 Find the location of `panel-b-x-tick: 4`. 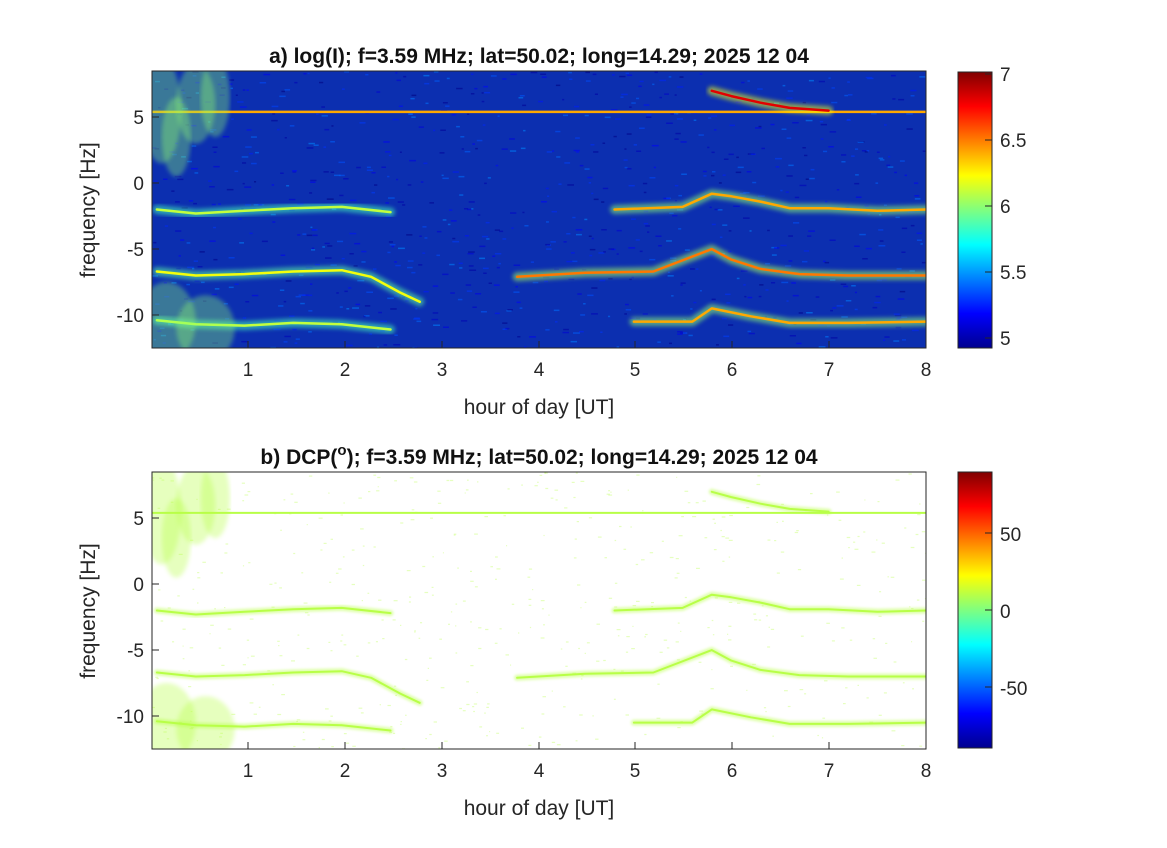

panel-b-x-tick: 4 is located at coordinates (539, 771).